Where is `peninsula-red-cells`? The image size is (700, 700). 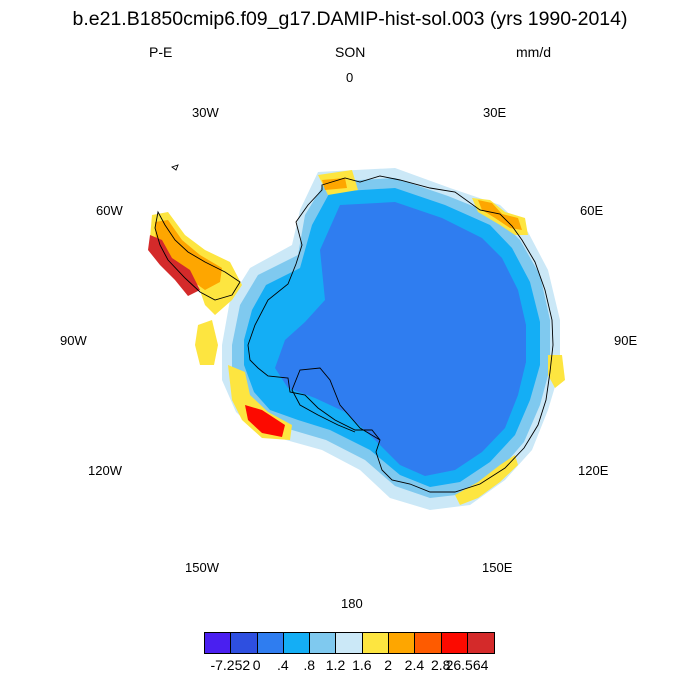 peninsula-red-cells is located at coordinates (174, 265).